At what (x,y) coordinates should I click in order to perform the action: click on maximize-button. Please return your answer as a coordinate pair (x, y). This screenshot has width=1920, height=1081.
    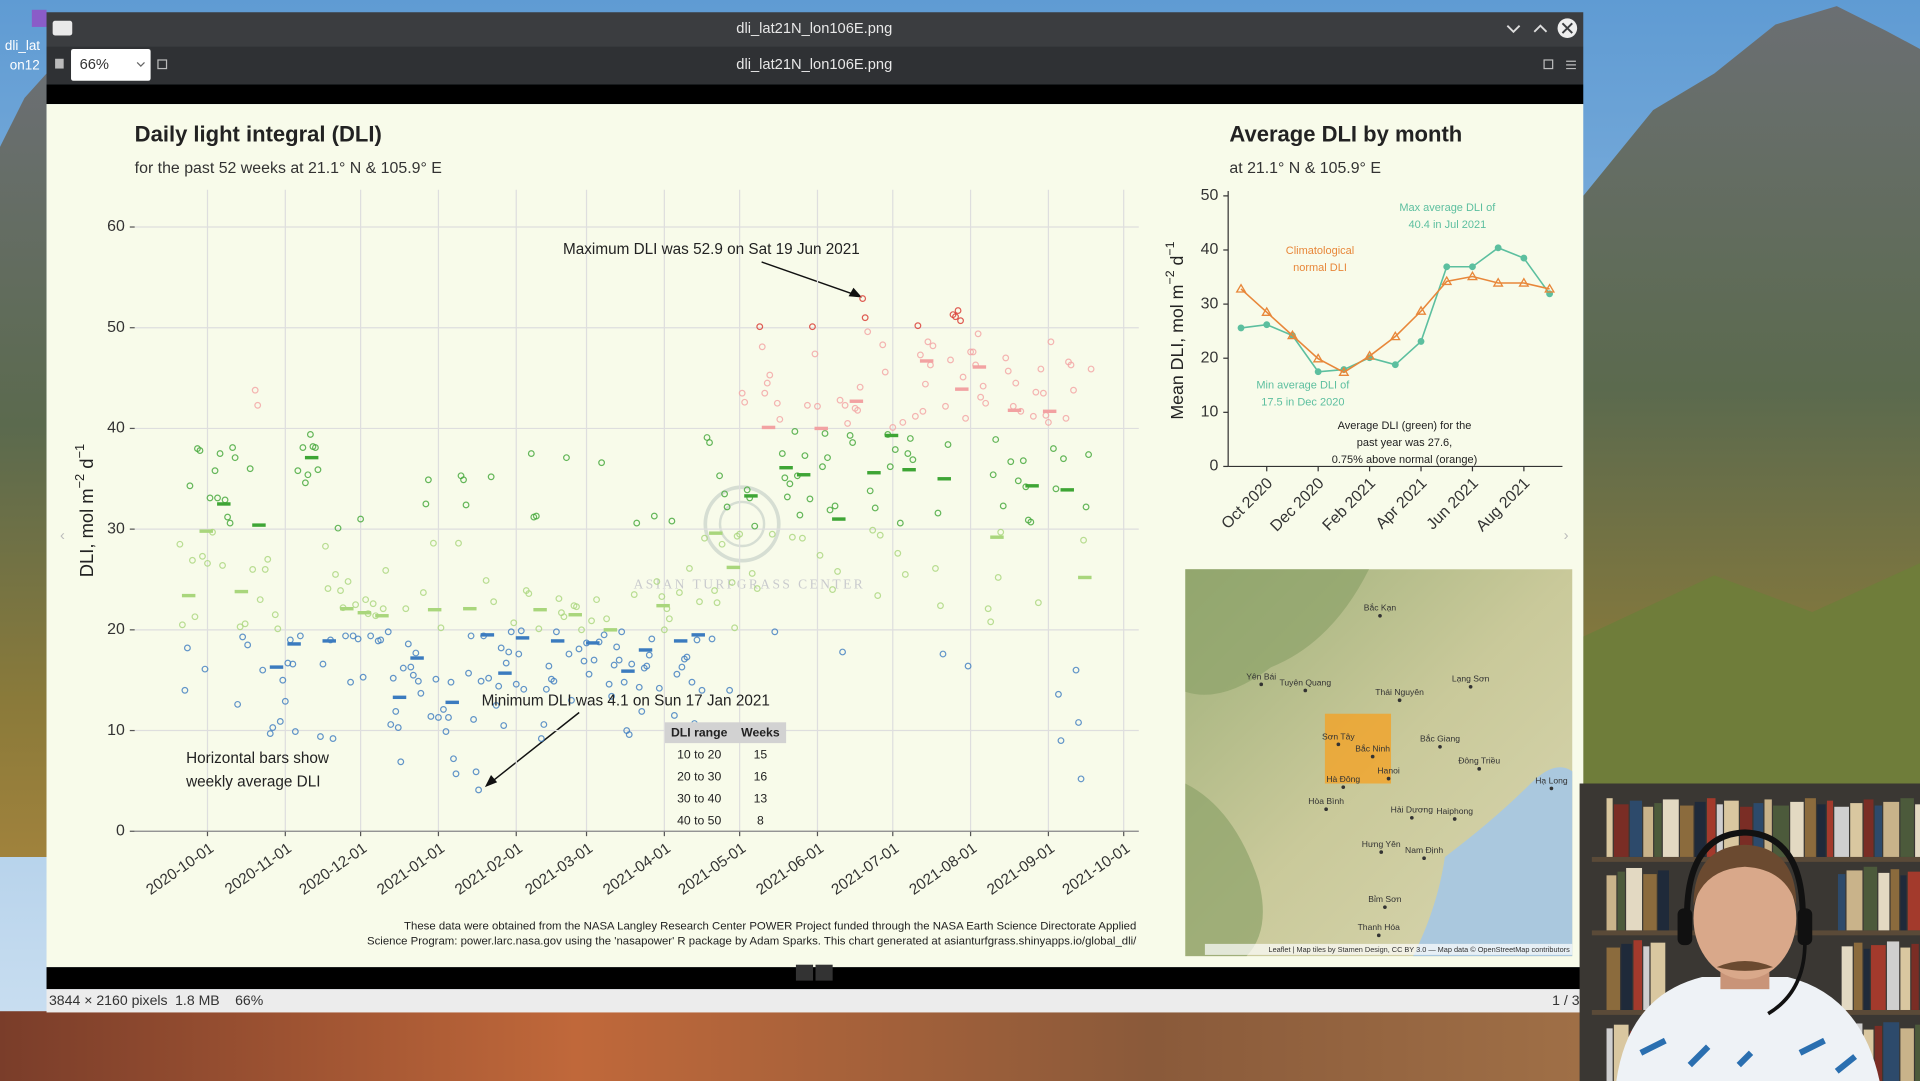
    Looking at the image, I should click on (1540, 28).